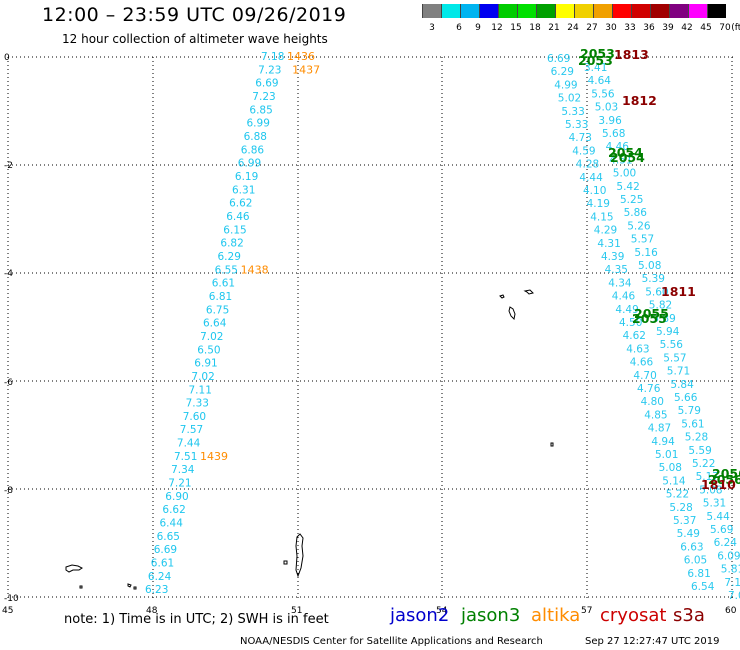 This screenshot has height=650, width=740. I want to click on y-axis-label: -8, so click(8, 491).